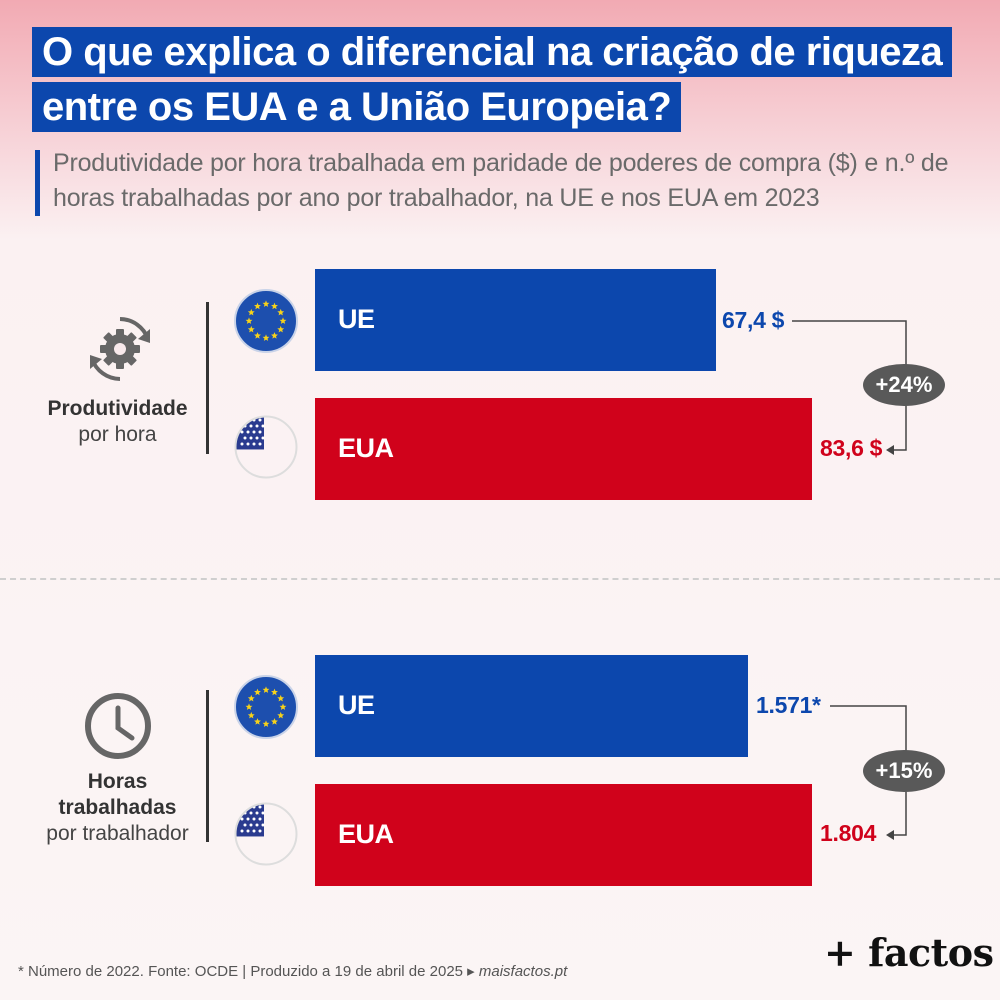  I want to click on value-eua-hours: 1.804, so click(848, 833).